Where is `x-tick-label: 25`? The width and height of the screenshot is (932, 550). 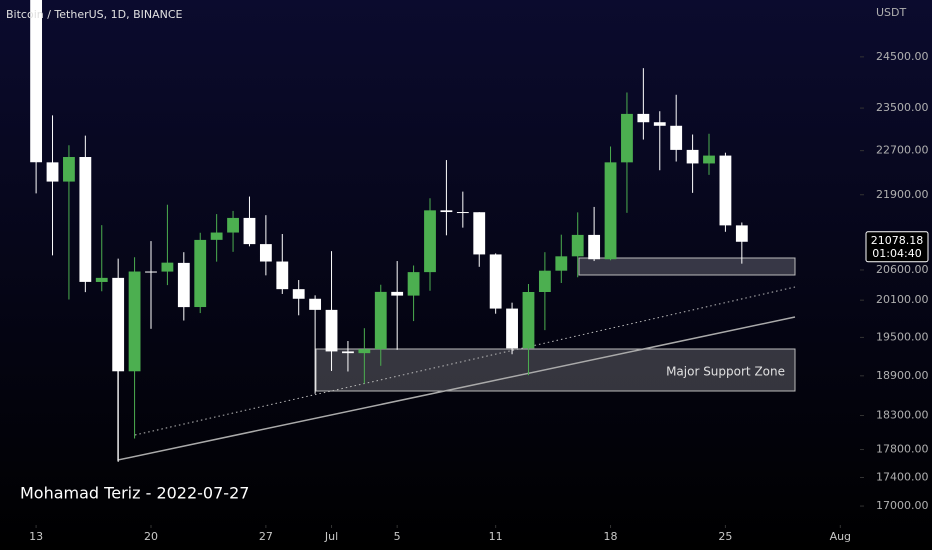 x-tick-label: 25 is located at coordinates (725, 536).